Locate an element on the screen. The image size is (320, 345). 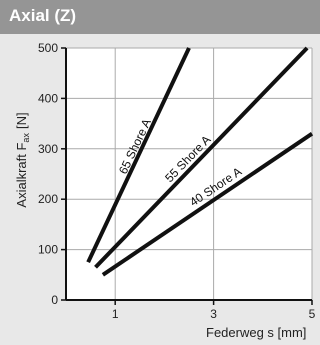
y-tick-label: 500 is located at coordinates (48, 48).